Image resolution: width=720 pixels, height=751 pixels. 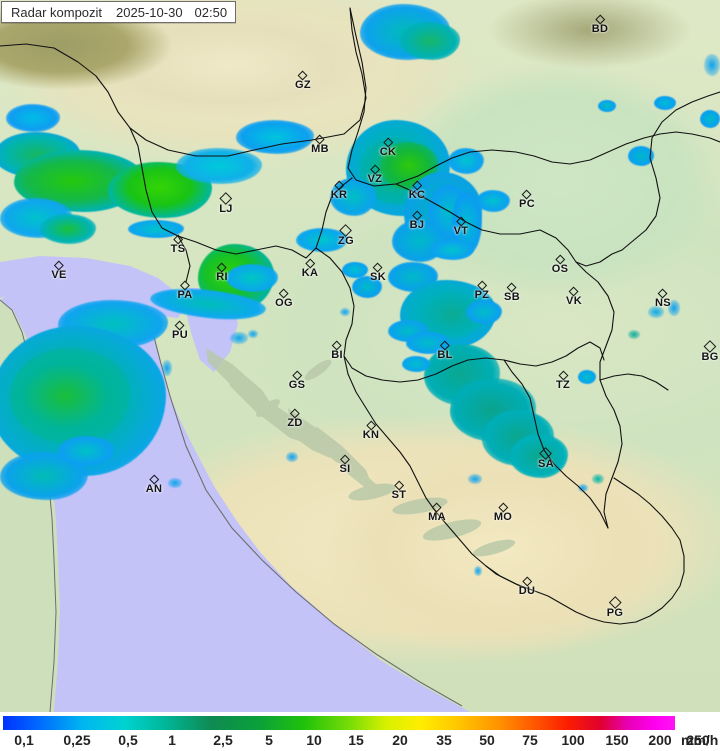 I want to click on city-marker-si: SI, so click(x=345, y=464).